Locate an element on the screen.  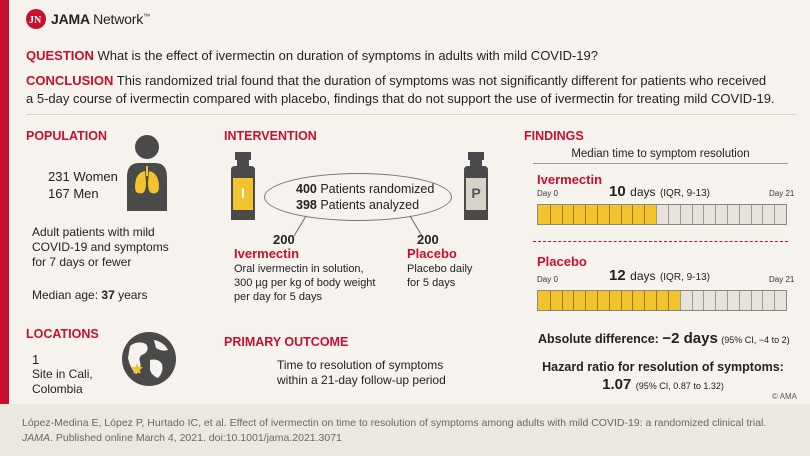
brand-network: Network is located at coordinates (118, 19).